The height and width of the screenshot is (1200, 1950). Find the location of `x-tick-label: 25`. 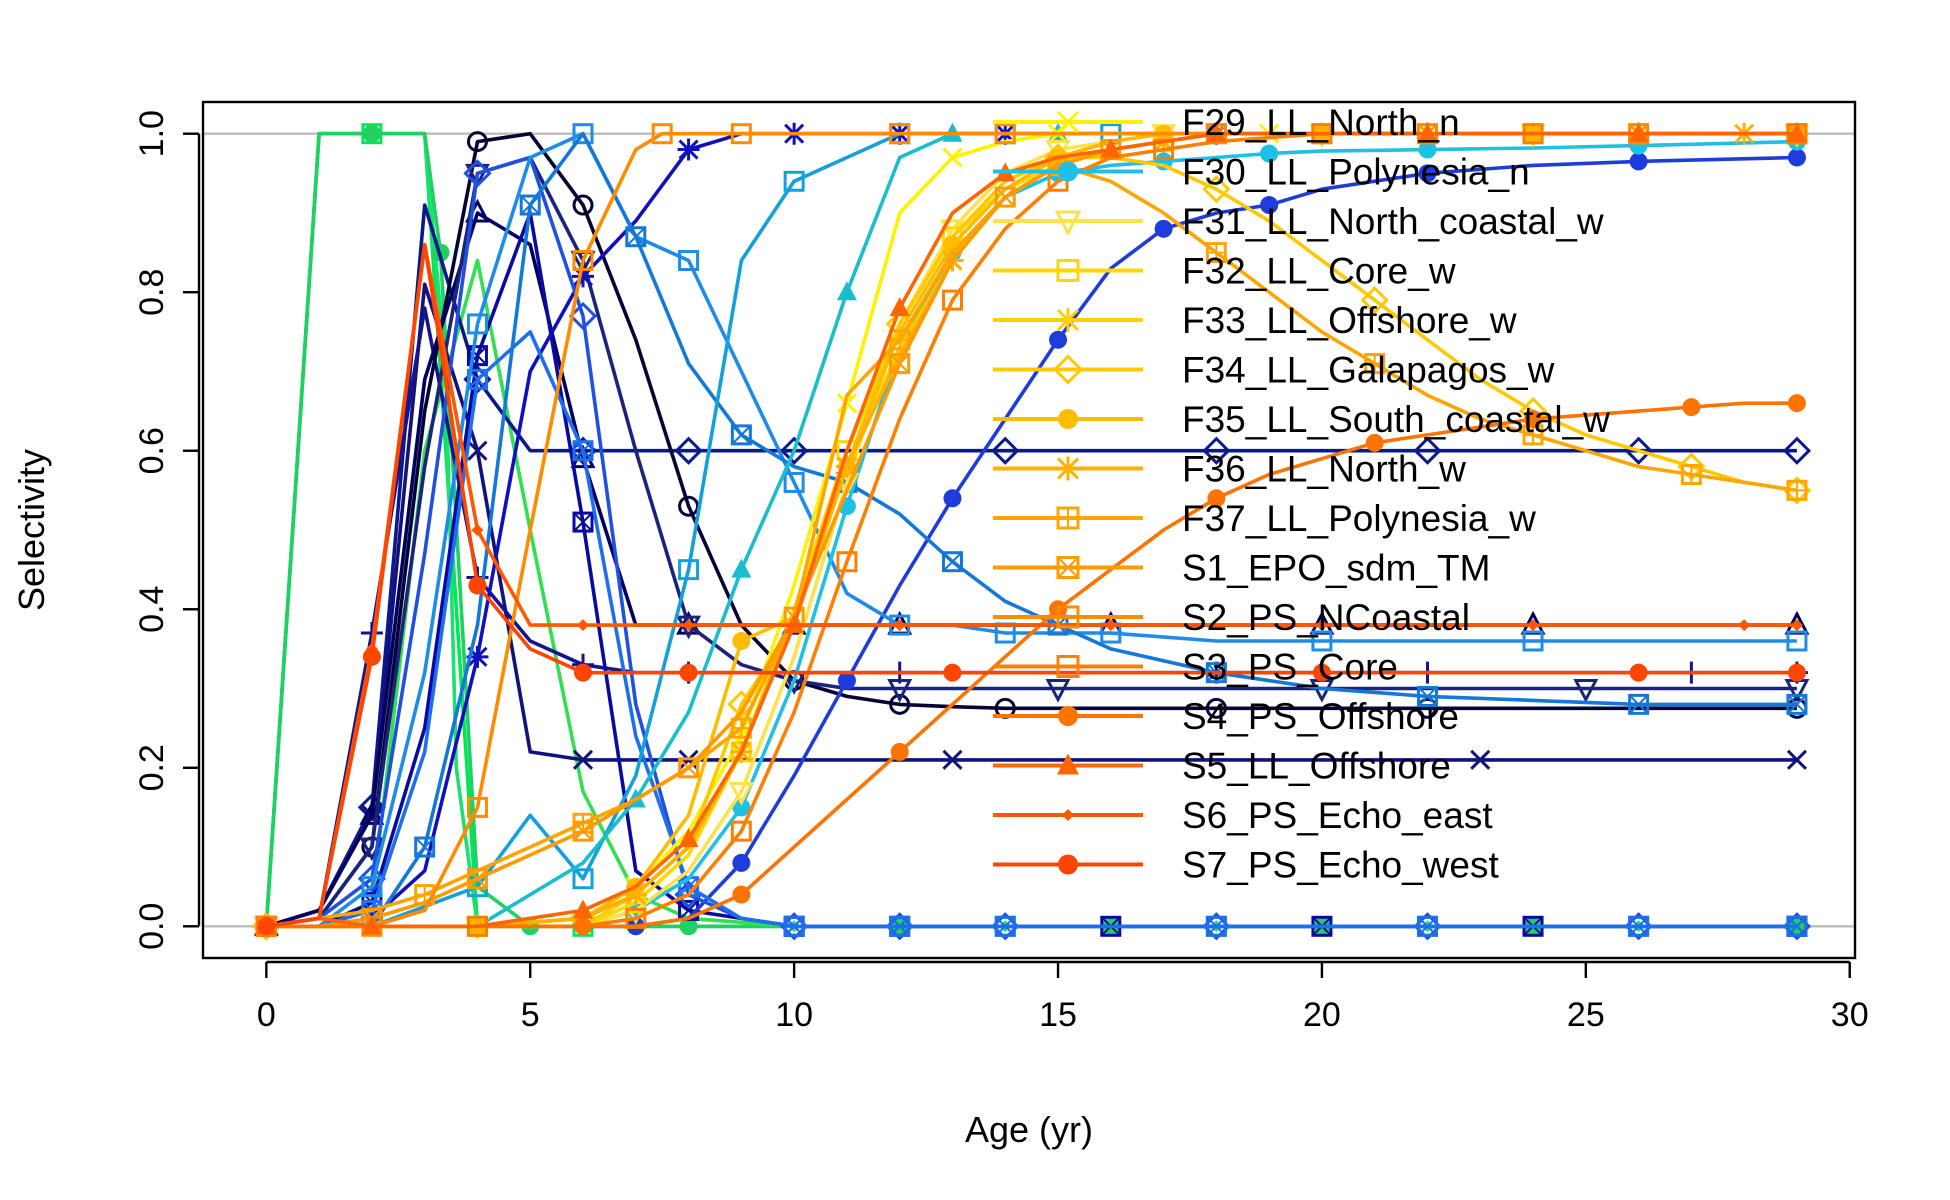

x-tick-label: 25 is located at coordinates (1586, 1015).